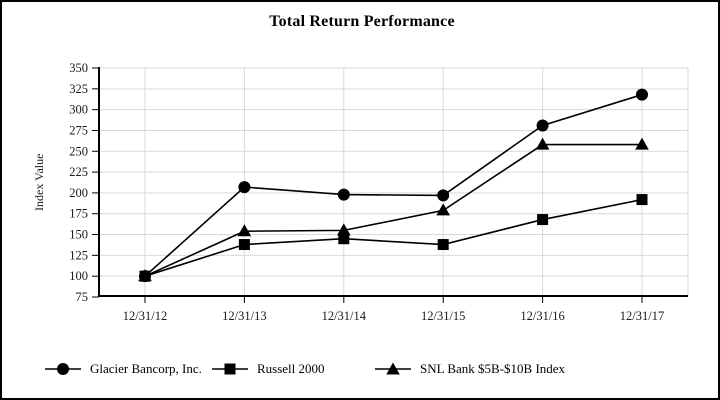 The width and height of the screenshot is (720, 400). What do you see at coordinates (78, 130) in the screenshot?
I see `y-tick-label: 275` at bounding box center [78, 130].